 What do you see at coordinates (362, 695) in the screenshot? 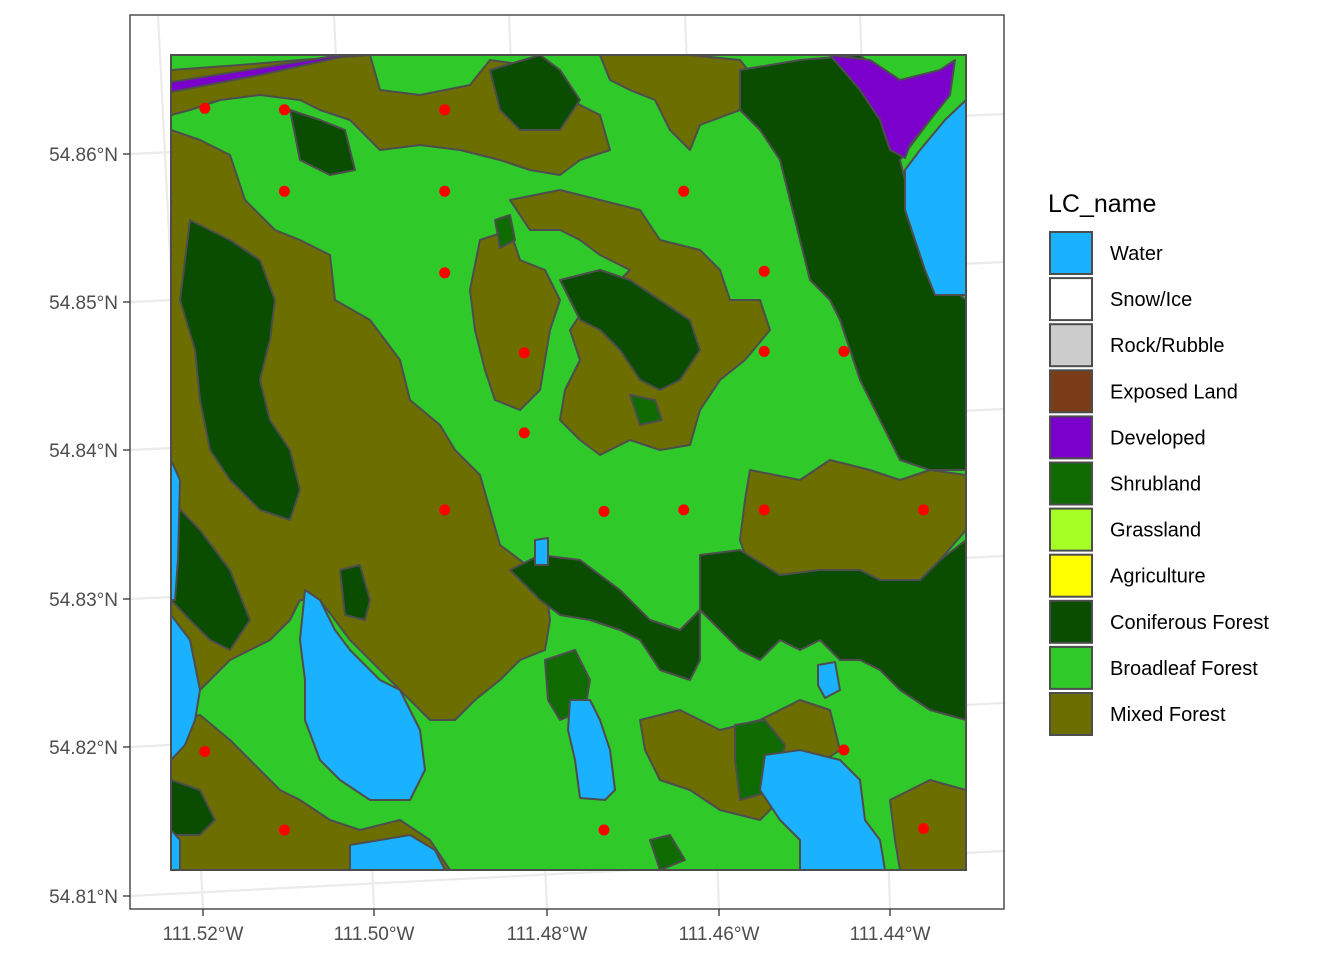
I see `water-west-lake` at bounding box center [362, 695].